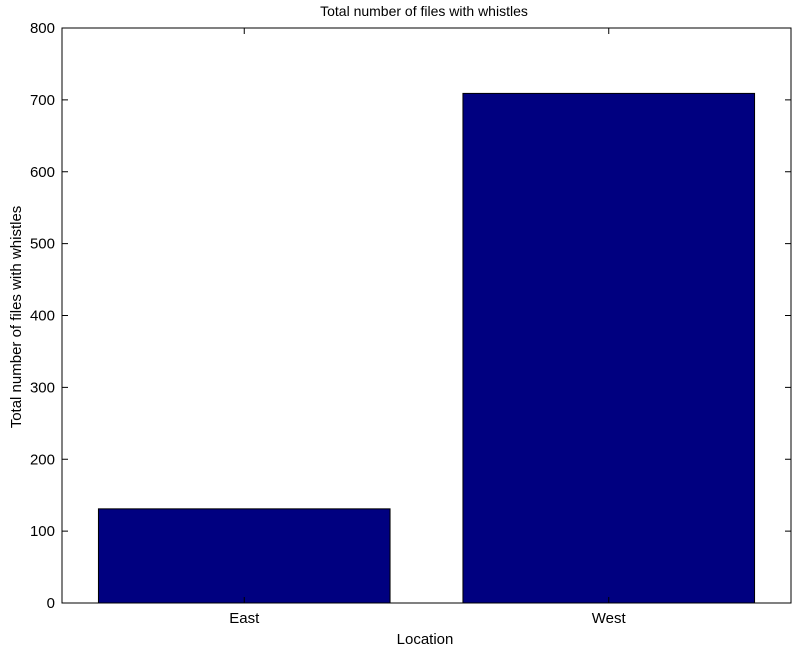 The width and height of the screenshot is (793, 649). What do you see at coordinates (42, 244) in the screenshot?
I see `y-tick-label: 500` at bounding box center [42, 244].